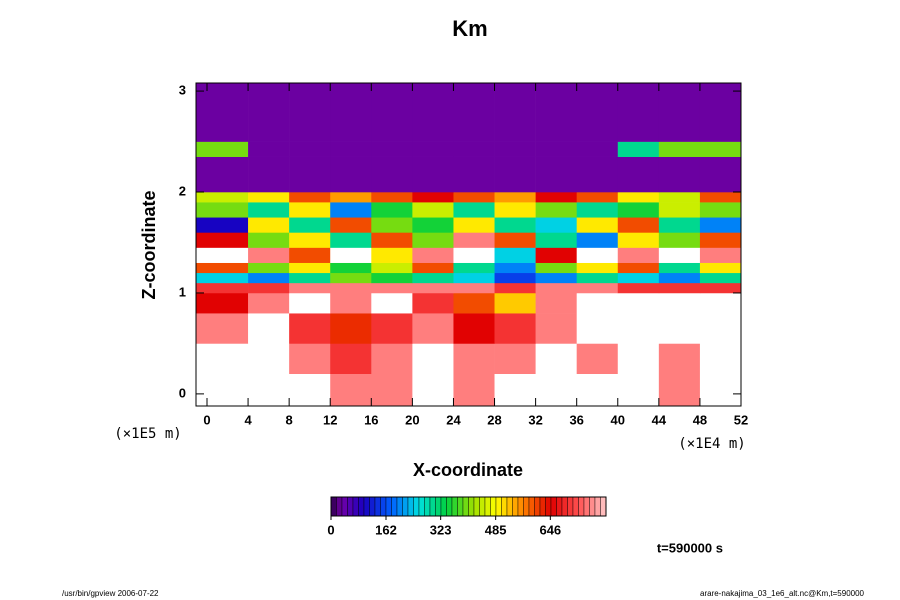  I want to click on x-tick-label: 24, so click(453, 419).